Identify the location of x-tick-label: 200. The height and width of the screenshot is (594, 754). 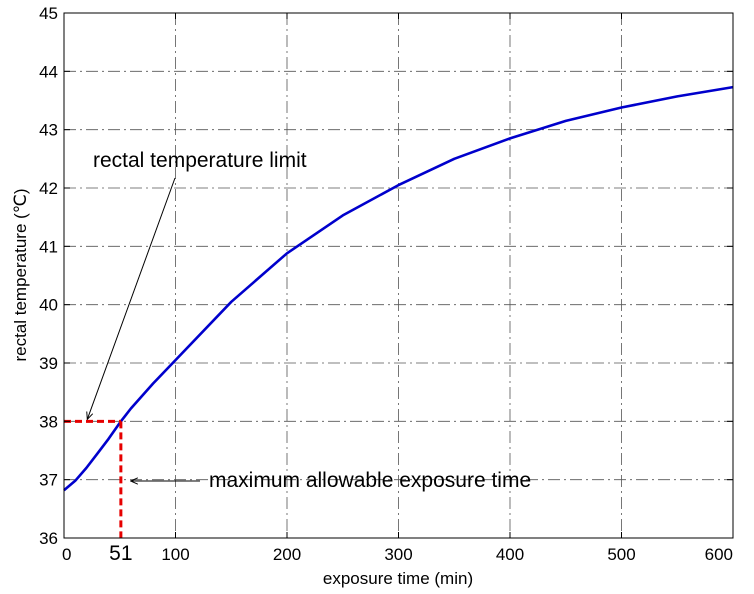
(287, 554).